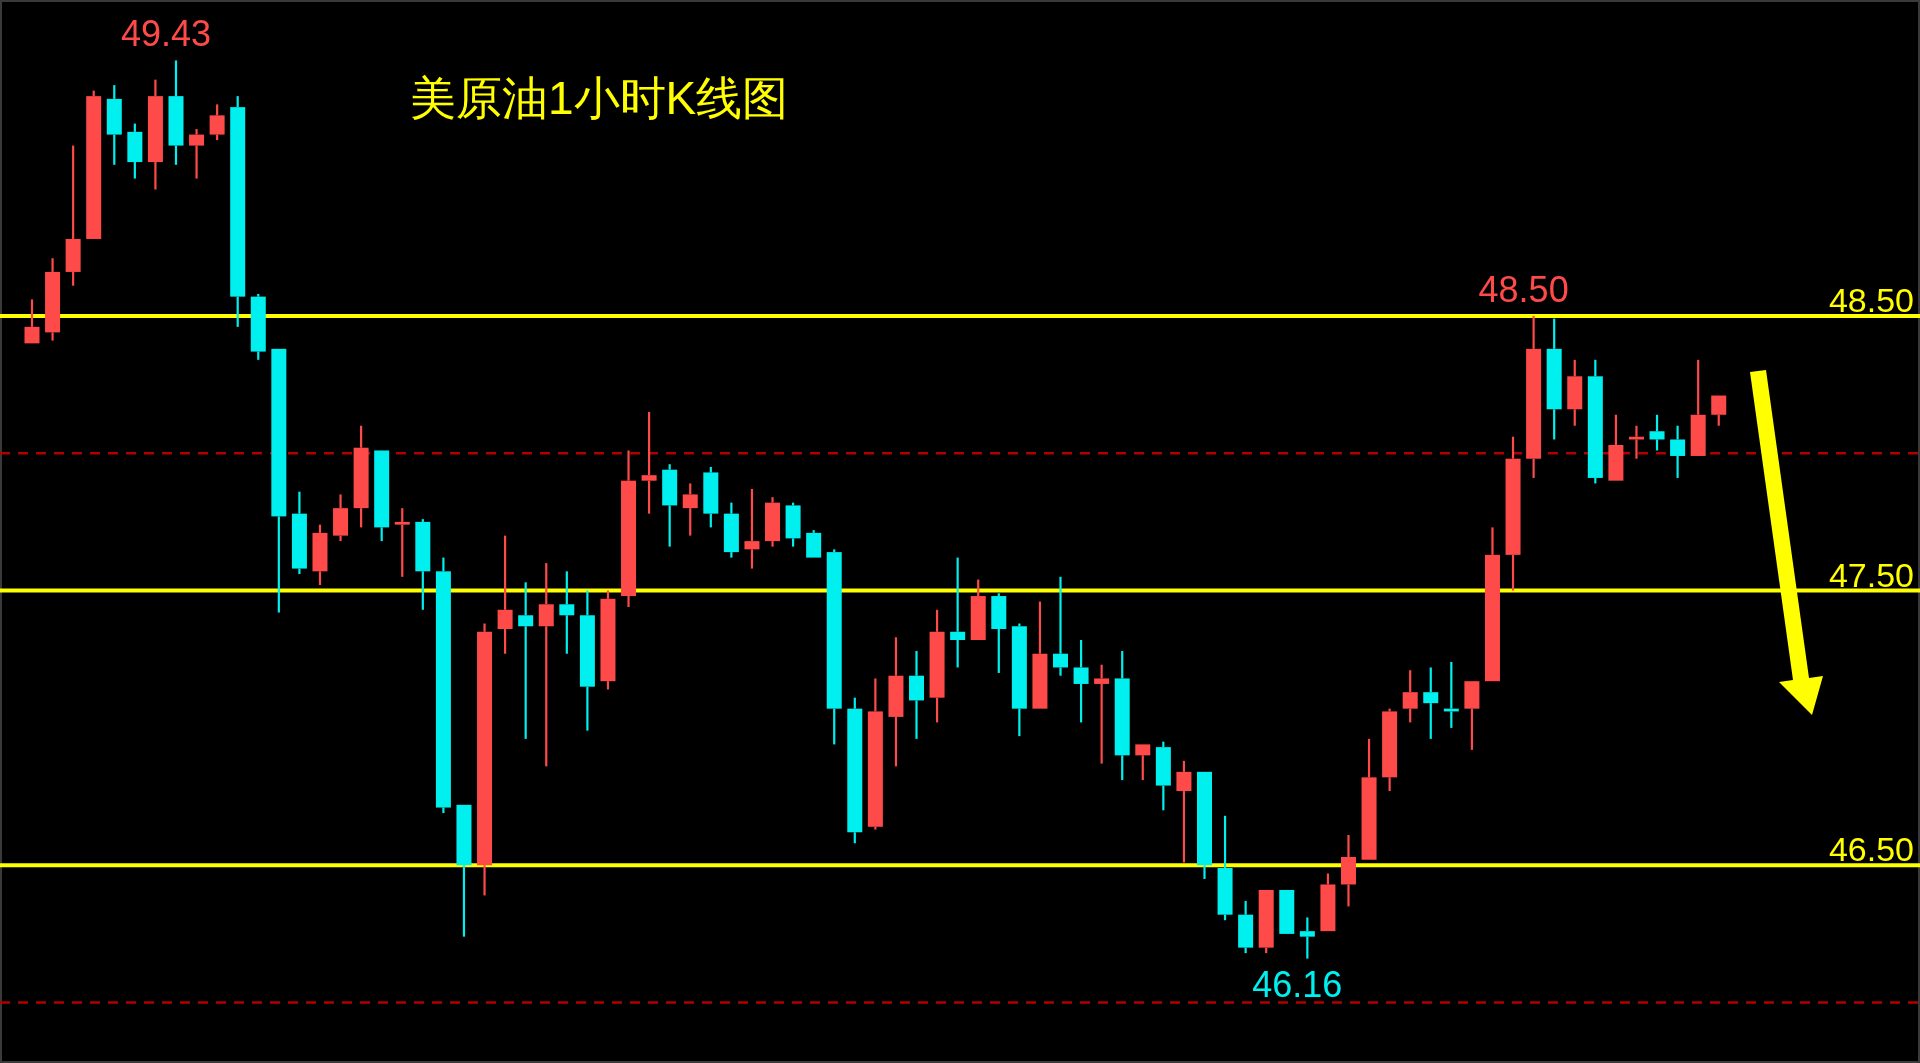 Image resolution: width=1920 pixels, height=1063 pixels. Describe the element at coordinates (166, 34) in the screenshot. I see `annotation: 49.43` at that location.